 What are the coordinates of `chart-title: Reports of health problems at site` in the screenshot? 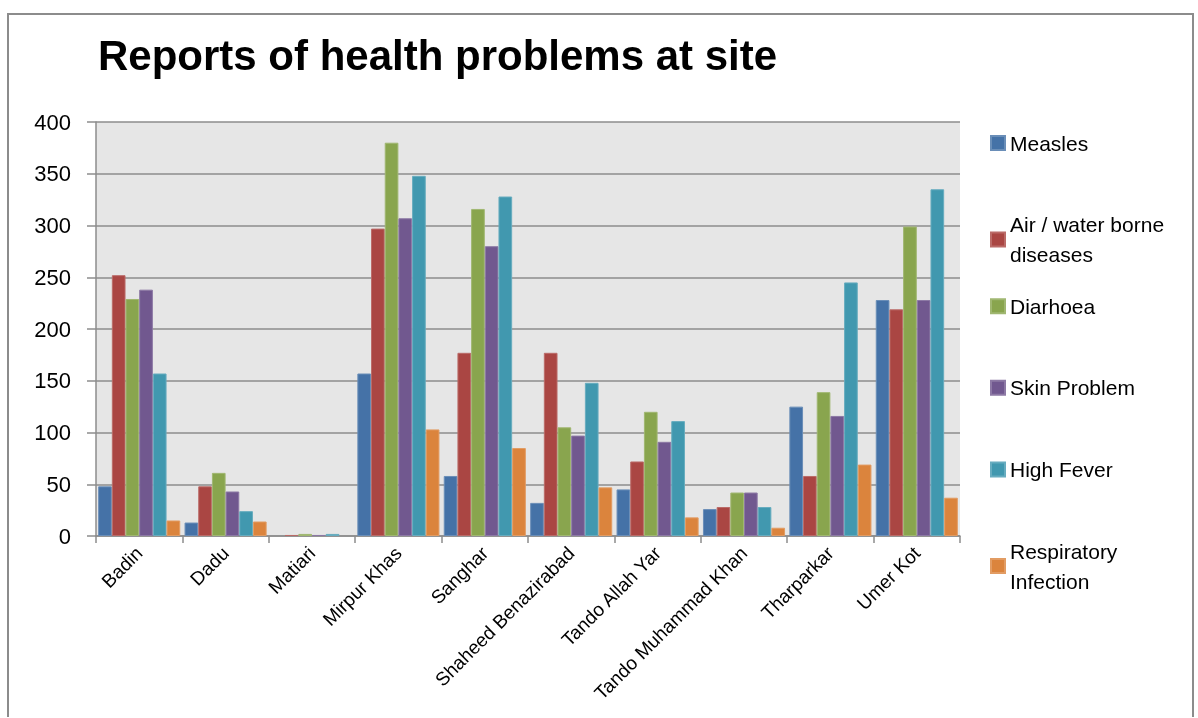 It's located at (438, 55).